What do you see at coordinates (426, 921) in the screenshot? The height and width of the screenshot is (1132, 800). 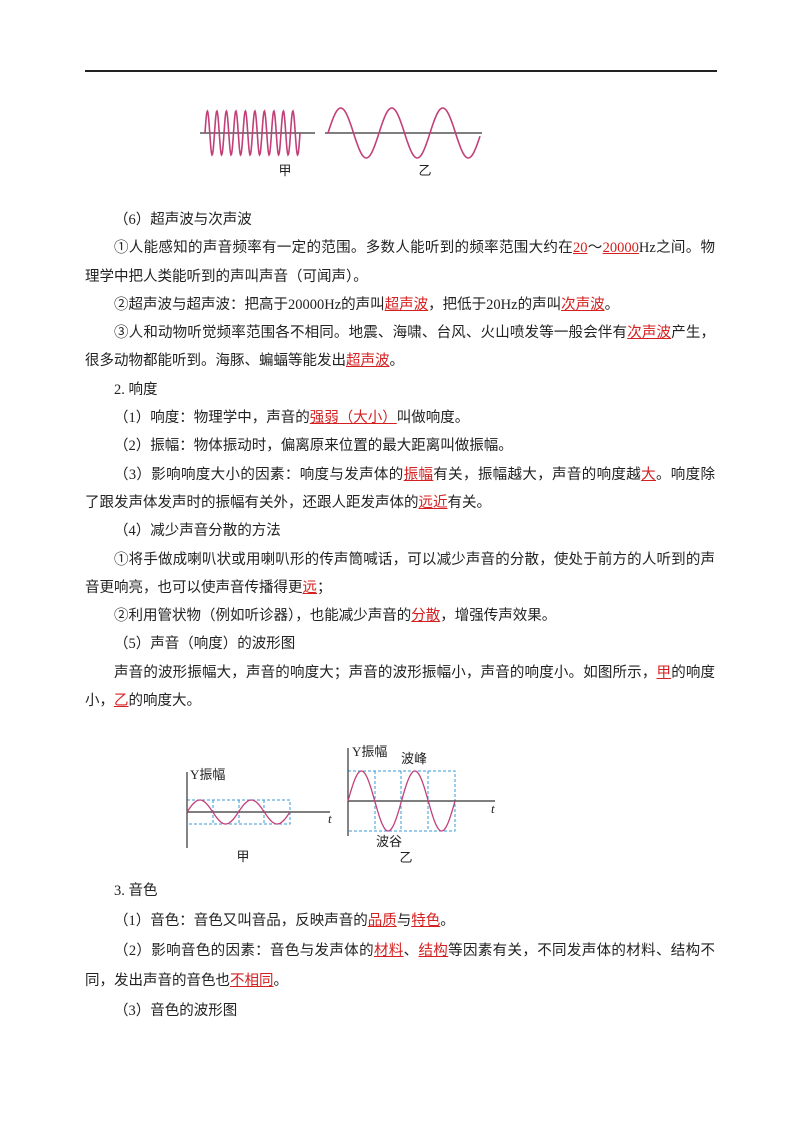 I see `answer: 特色` at bounding box center [426, 921].